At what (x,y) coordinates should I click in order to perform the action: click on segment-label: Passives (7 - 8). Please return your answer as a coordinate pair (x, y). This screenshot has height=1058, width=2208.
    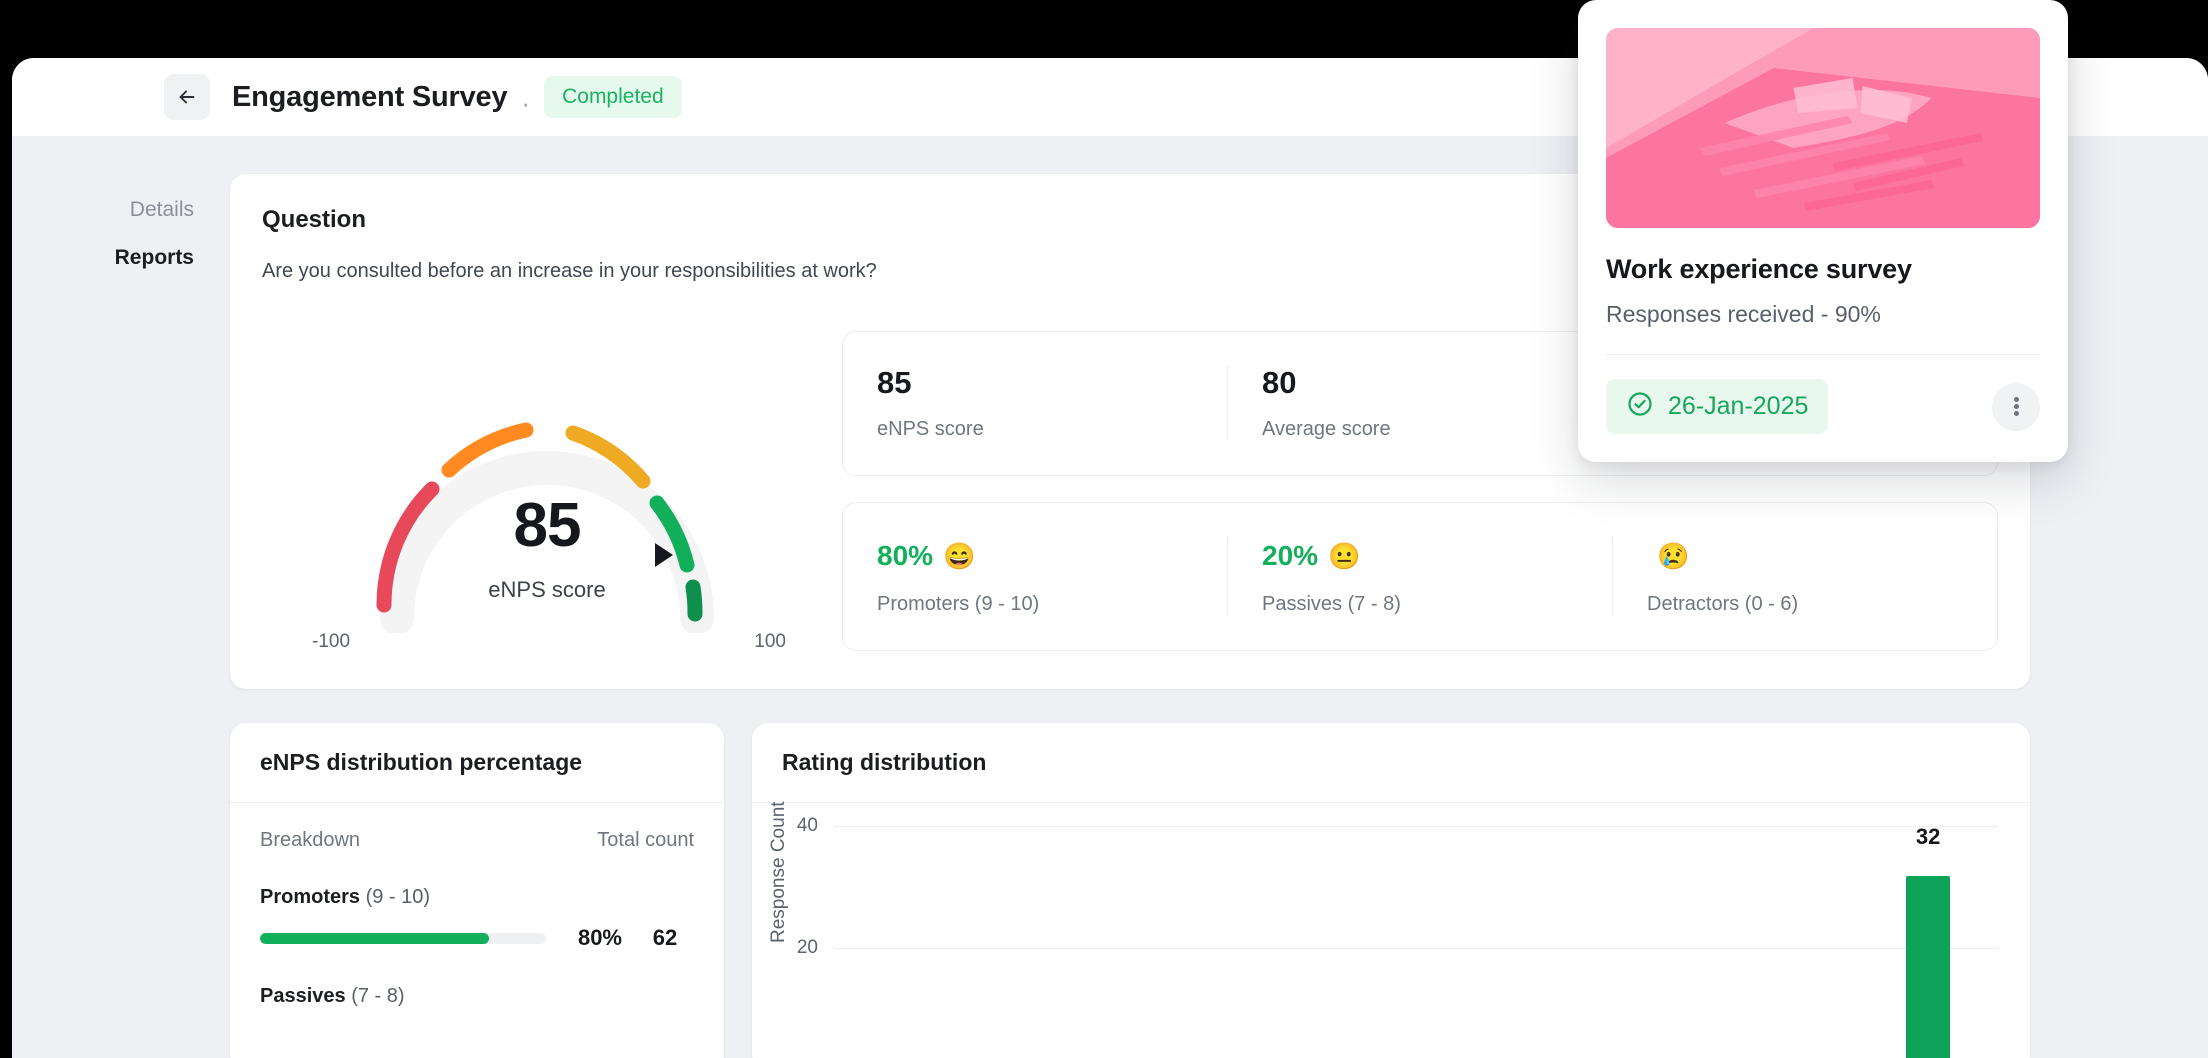
    Looking at the image, I should click on (1331, 604).